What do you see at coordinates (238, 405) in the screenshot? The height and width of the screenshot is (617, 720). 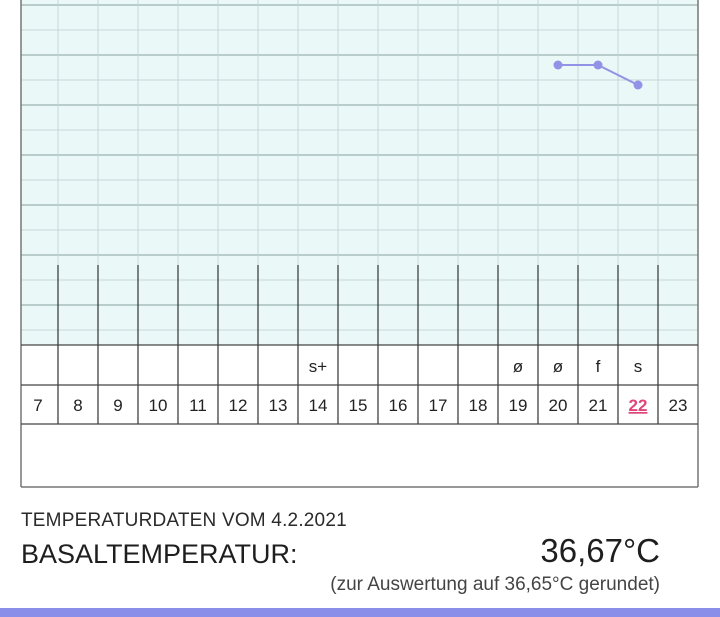 I see `day-number: 12` at bounding box center [238, 405].